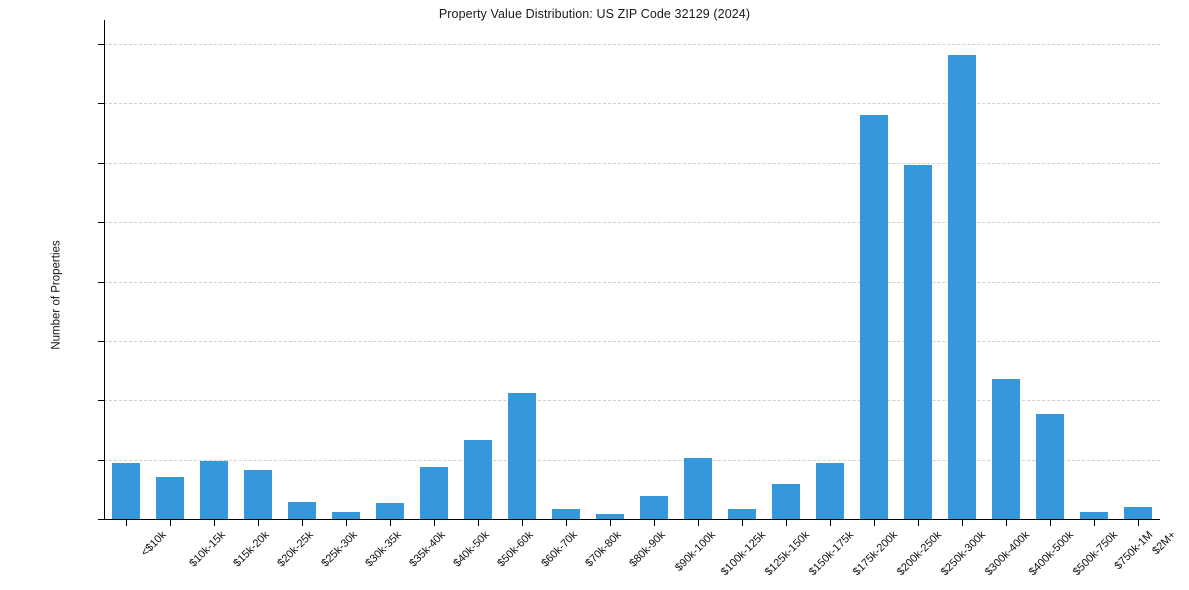  What do you see at coordinates (427, 549) in the screenshot?
I see `x-tick-label: $35k-40k` at bounding box center [427, 549].